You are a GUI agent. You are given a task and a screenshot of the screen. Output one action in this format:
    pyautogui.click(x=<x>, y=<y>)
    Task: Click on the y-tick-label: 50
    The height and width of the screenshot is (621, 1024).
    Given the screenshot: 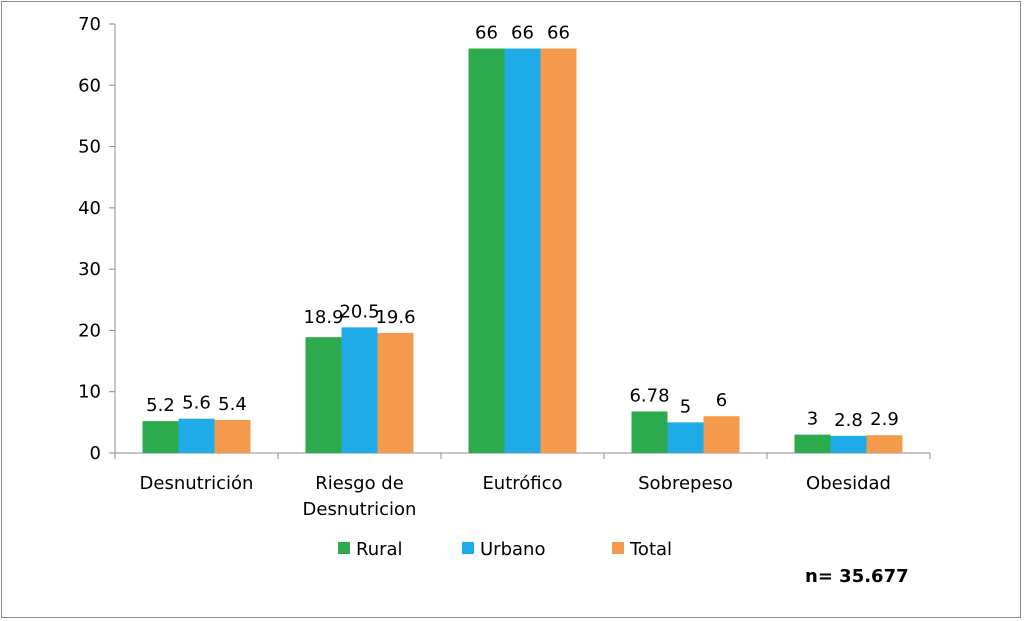 What is the action you would take?
    pyautogui.click(x=89, y=147)
    